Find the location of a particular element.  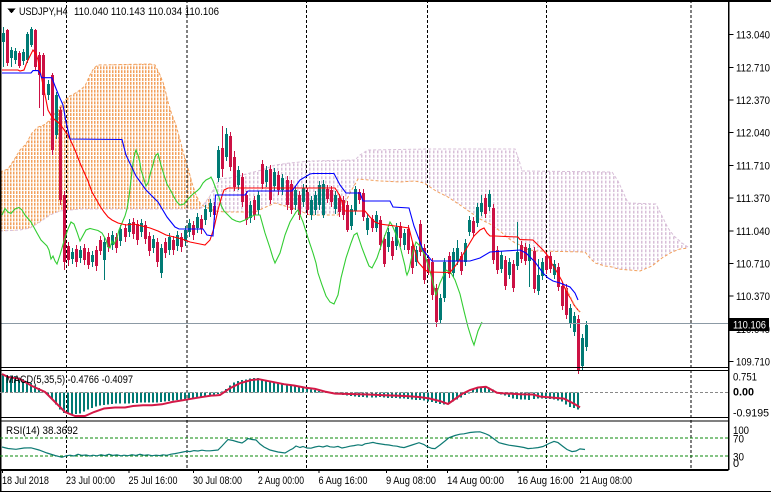

svg-text: 25 Jul 16:00 is located at coordinates (153, 481).